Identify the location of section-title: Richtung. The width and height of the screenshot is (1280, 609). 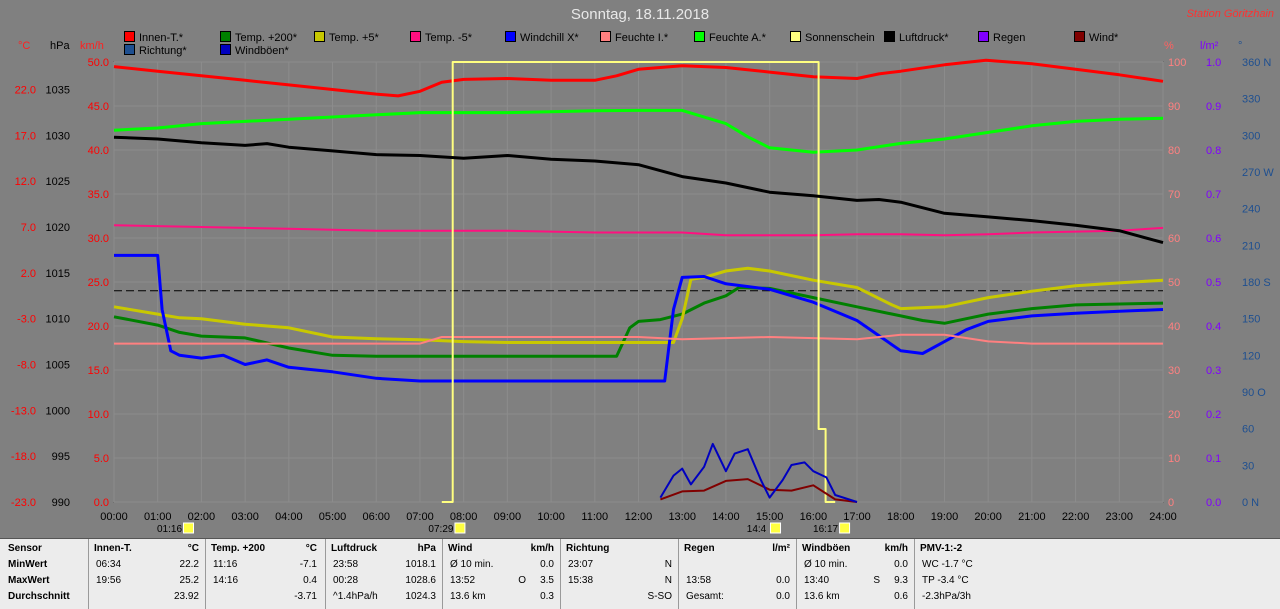
(588, 548).